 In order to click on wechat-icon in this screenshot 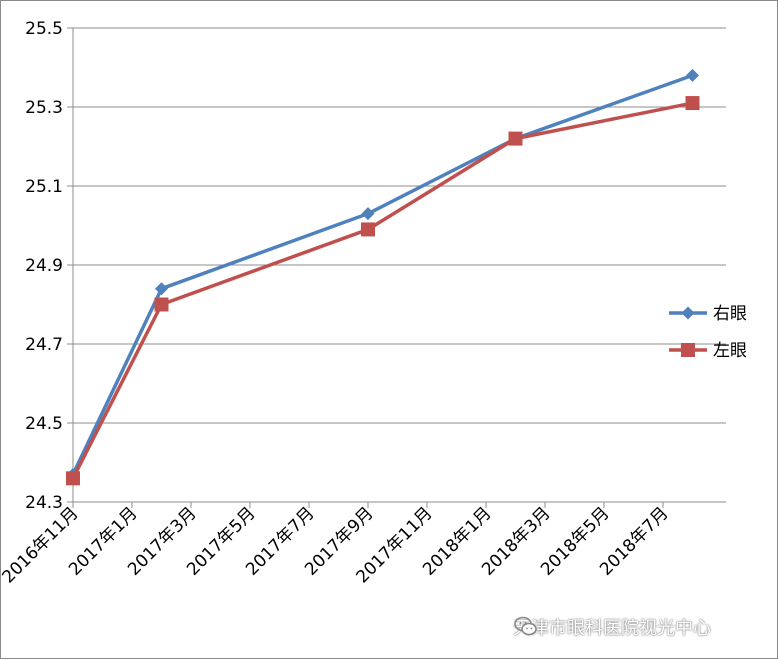, I will do `click(525, 626)`.